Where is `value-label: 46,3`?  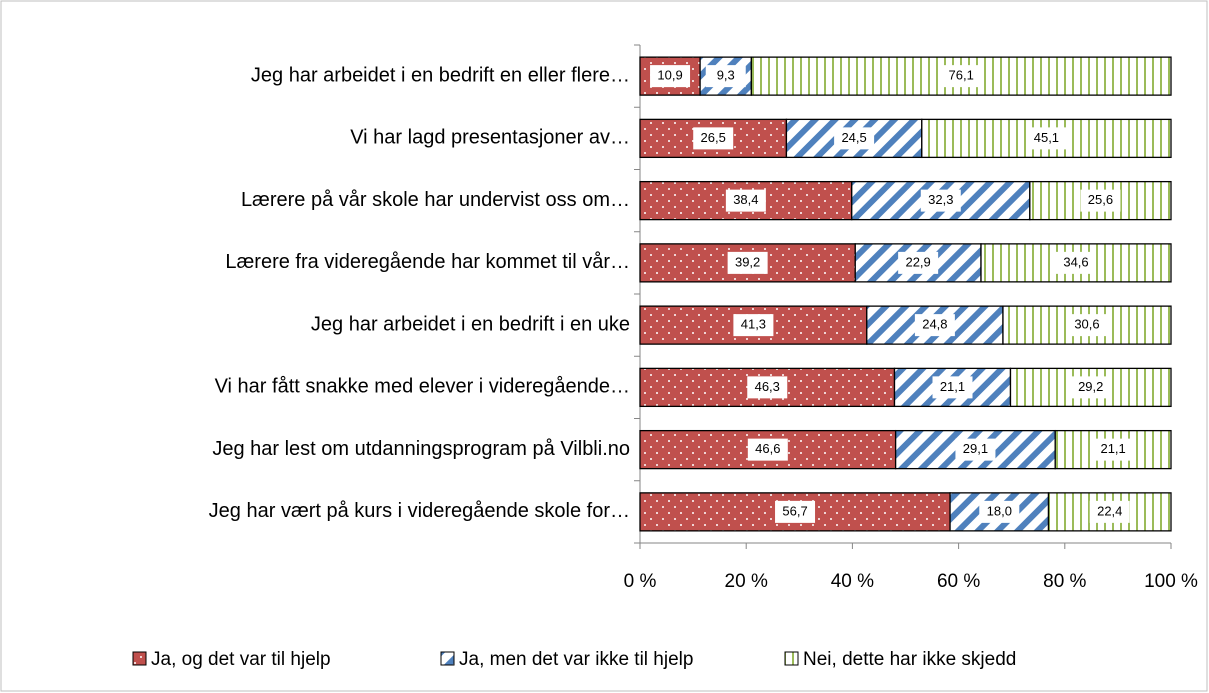
value-label: 46,3 is located at coordinates (767, 386).